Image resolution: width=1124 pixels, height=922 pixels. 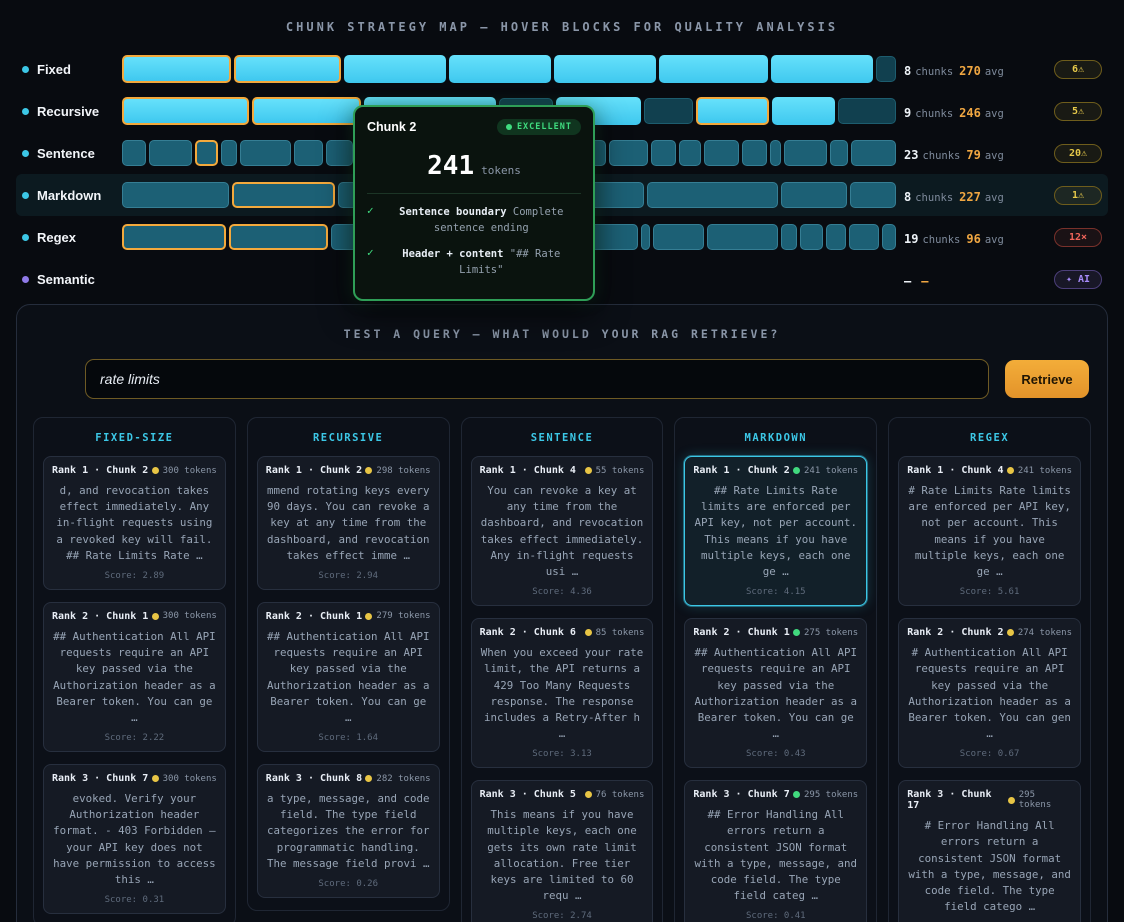 What do you see at coordinates (189, 616) in the screenshot?
I see `token-text: 300 tokens` at bounding box center [189, 616].